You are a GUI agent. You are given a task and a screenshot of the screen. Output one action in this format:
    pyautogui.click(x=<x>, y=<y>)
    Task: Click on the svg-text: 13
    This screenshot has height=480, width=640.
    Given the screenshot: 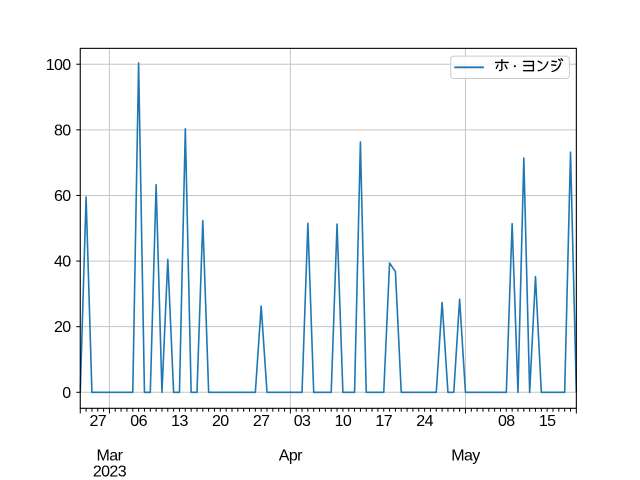 What is the action you would take?
    pyautogui.click(x=179, y=421)
    